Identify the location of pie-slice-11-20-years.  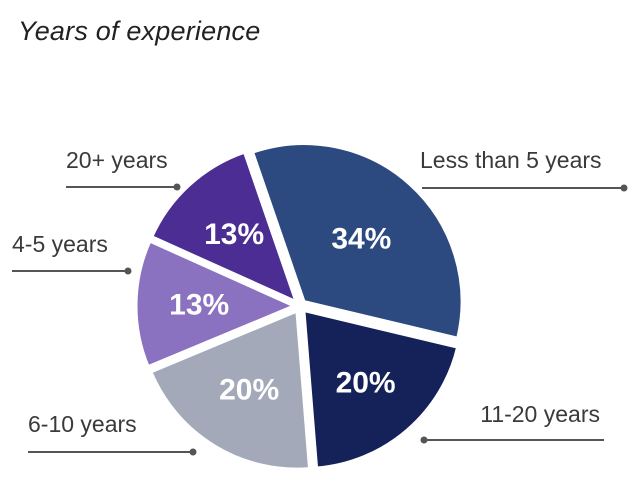
(381, 389).